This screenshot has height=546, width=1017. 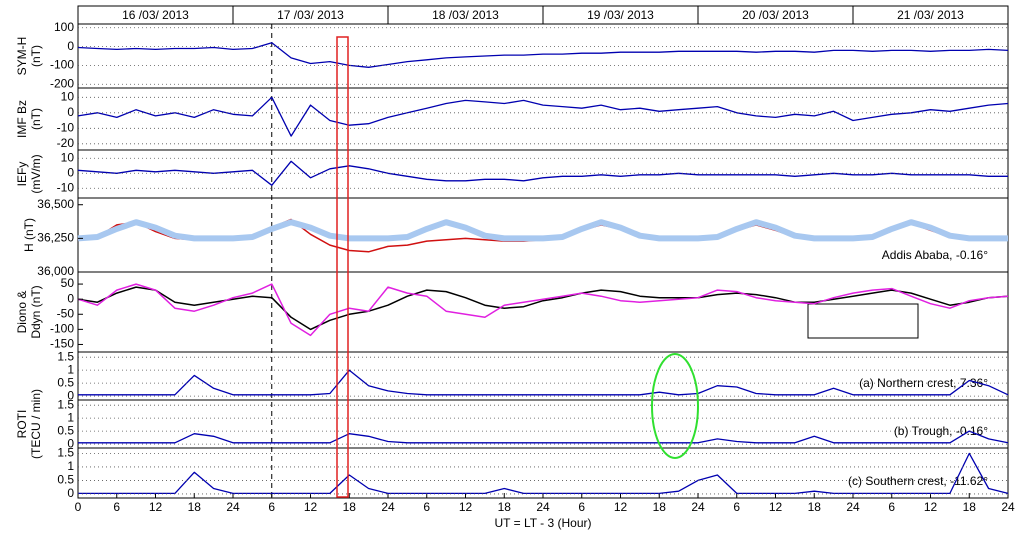 I want to click on highlight-box, so click(x=342, y=267).